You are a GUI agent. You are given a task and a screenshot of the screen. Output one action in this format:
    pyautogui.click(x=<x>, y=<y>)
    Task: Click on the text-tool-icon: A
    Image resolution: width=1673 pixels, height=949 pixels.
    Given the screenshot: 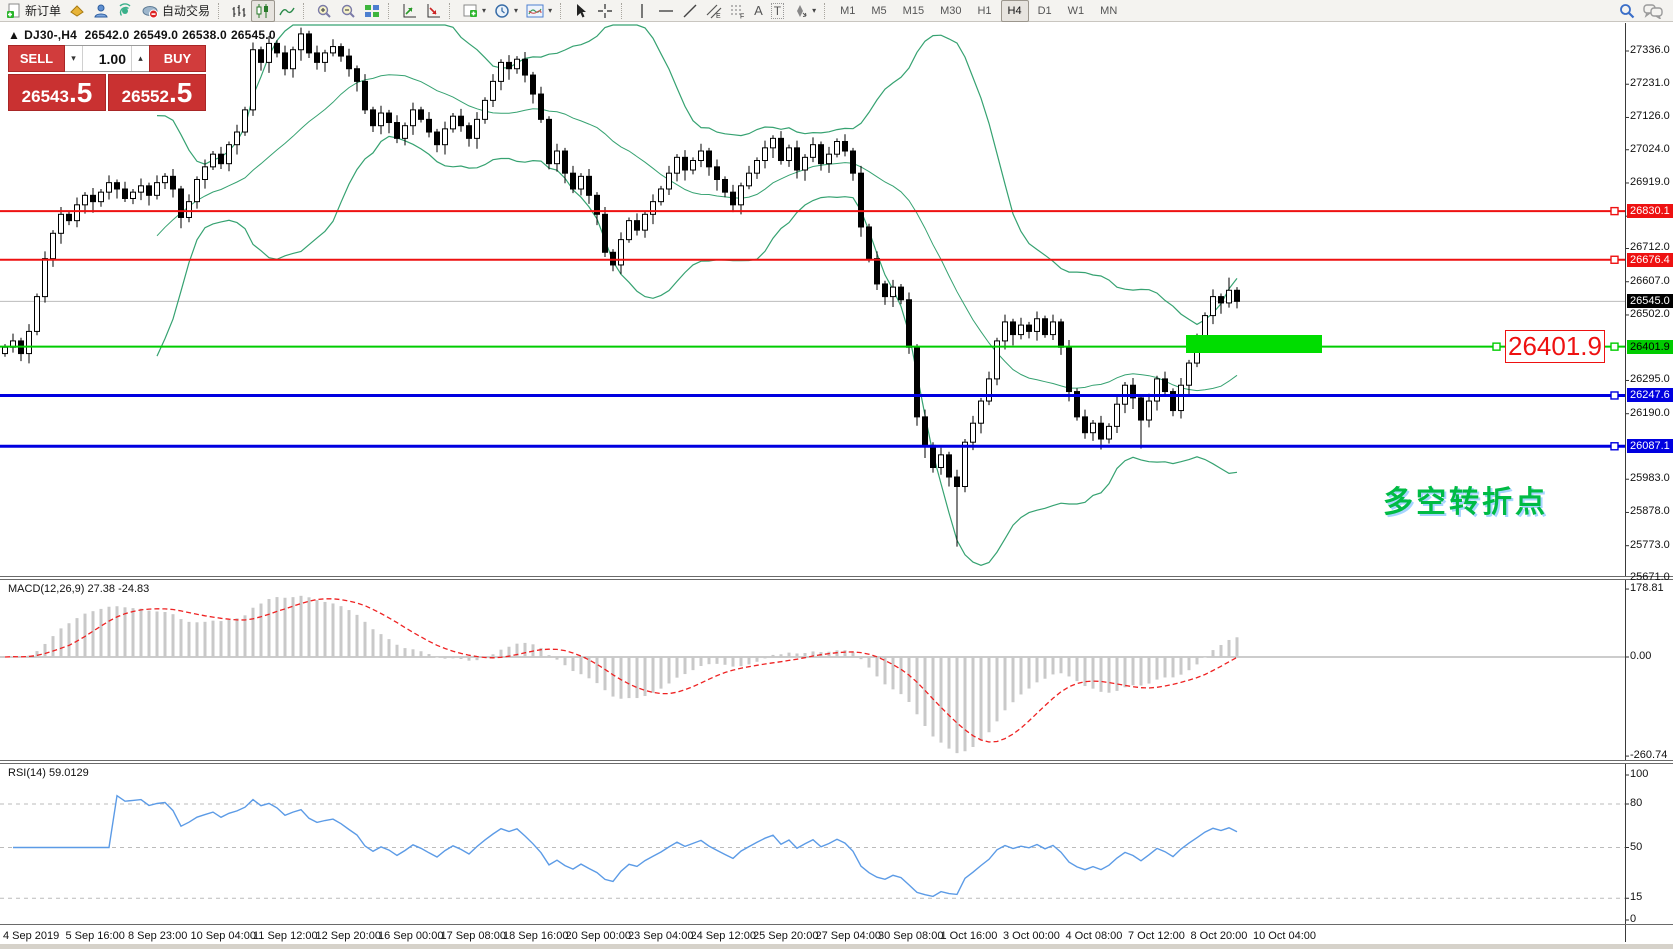 What is the action you would take?
    pyautogui.click(x=758, y=10)
    